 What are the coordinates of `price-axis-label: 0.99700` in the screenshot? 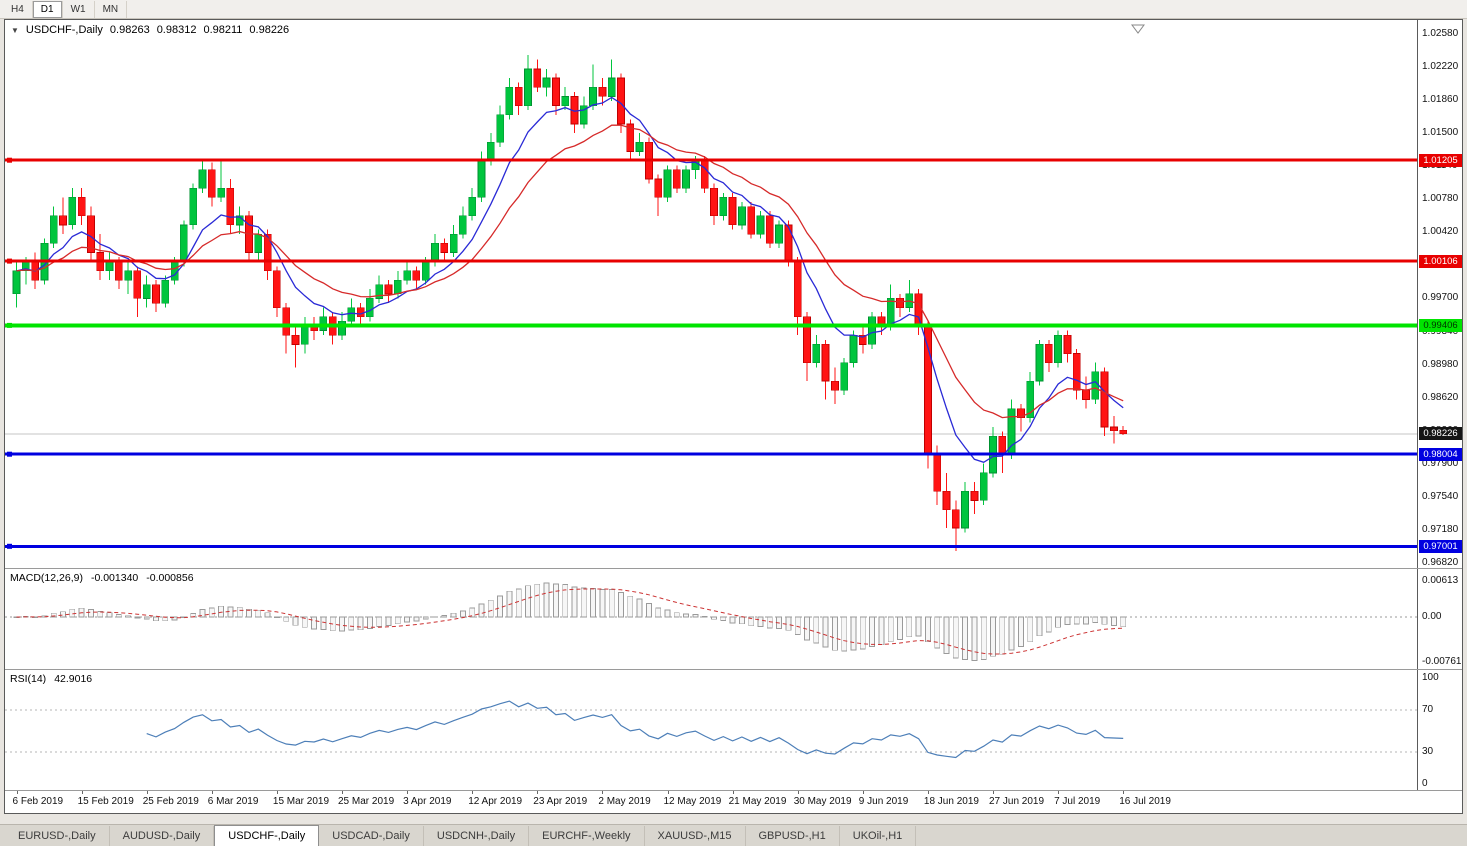 It's located at (1440, 298).